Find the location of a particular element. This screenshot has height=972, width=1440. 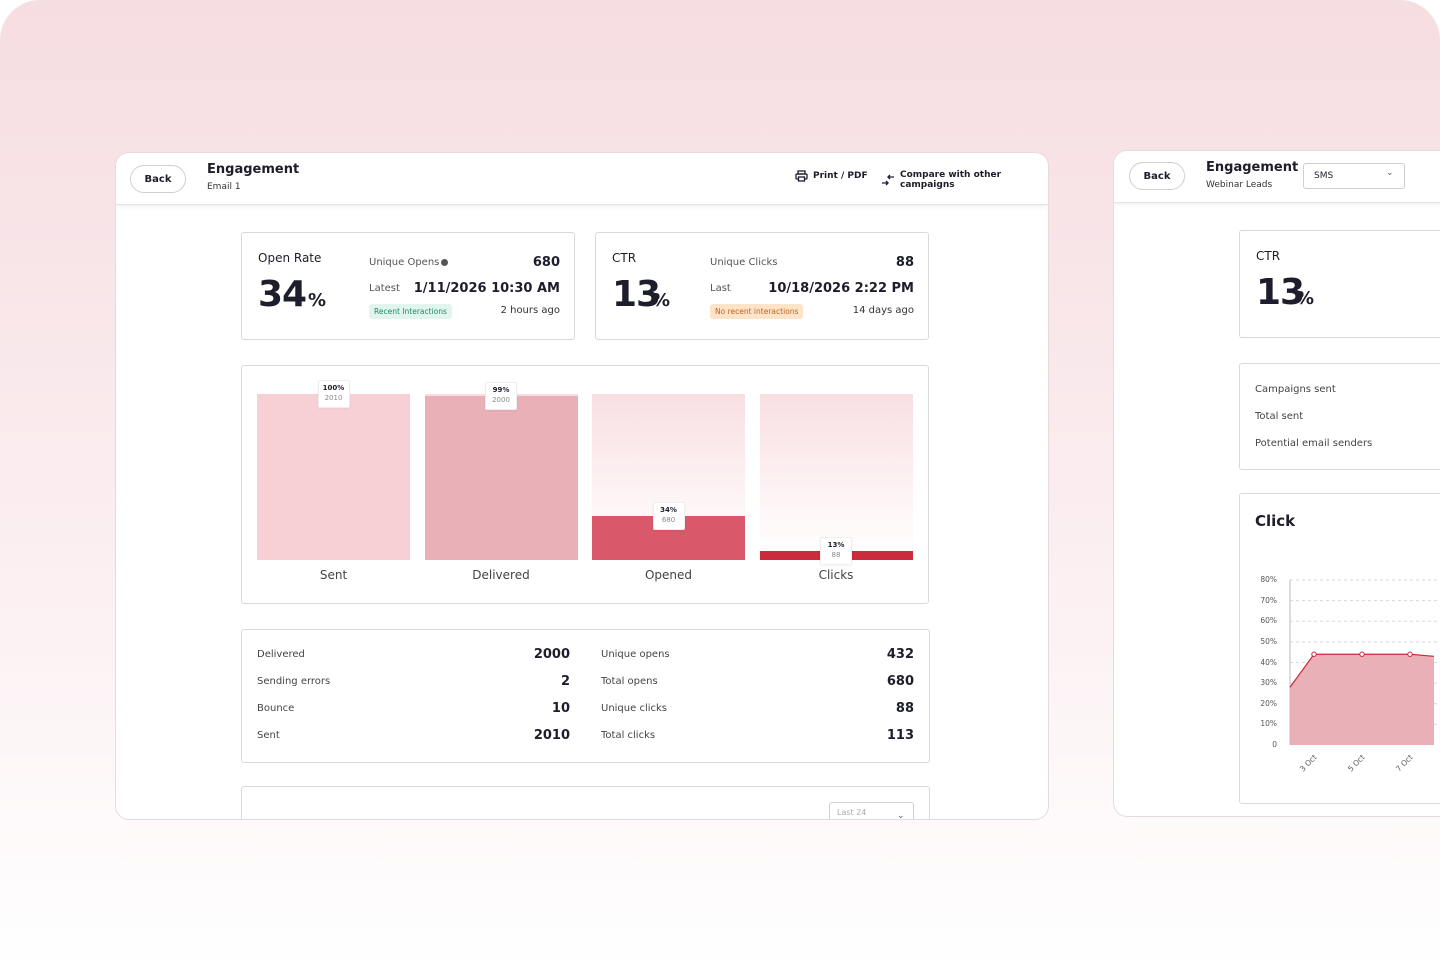

stat-value: 2010 is located at coordinates (551, 735).